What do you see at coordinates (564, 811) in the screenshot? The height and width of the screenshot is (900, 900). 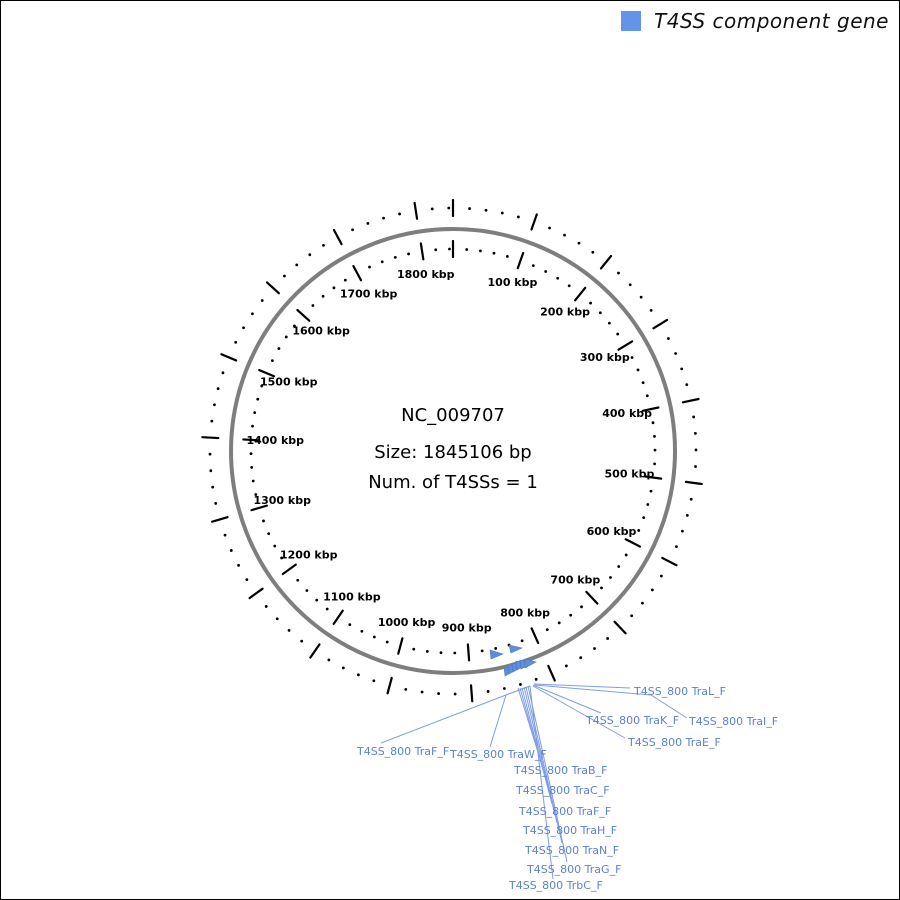 I see `gene-label: T4SS_800 TraF_F` at bounding box center [564, 811].